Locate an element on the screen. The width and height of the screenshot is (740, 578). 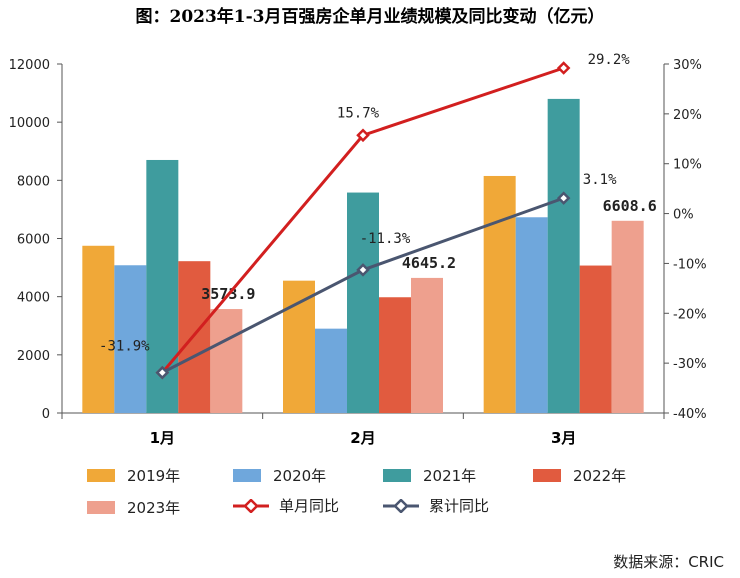
legend-marker-cumulative-yoy is located at coordinates (401, 505).